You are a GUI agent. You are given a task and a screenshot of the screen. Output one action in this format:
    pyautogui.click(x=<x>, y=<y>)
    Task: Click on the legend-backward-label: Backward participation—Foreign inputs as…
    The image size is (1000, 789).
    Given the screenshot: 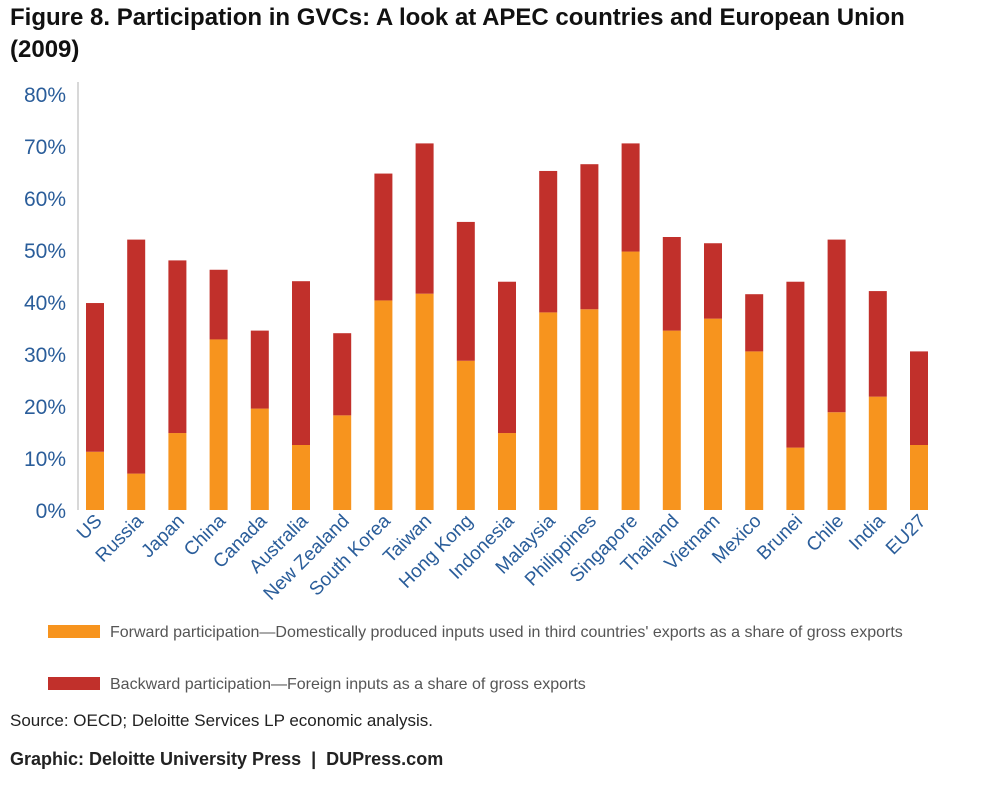 What is the action you would take?
    pyautogui.click(x=348, y=684)
    